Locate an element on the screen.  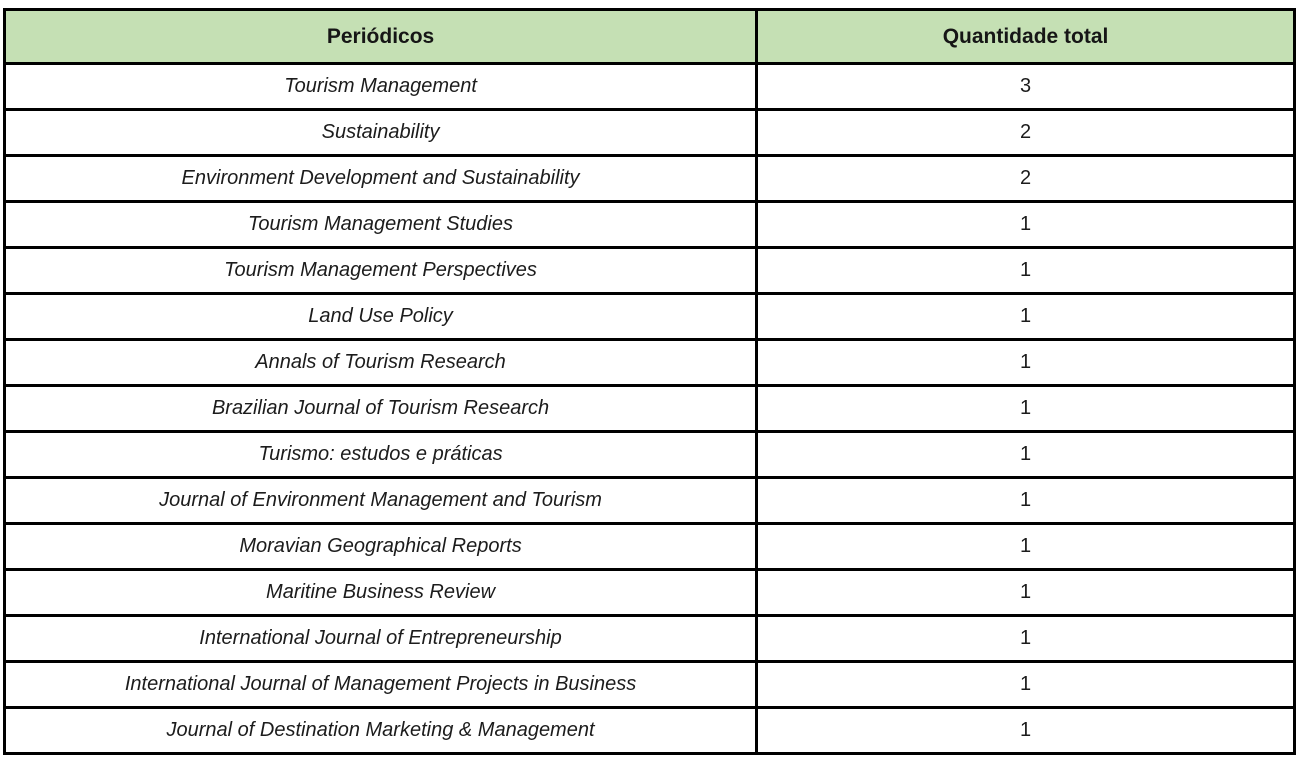
column-header-periodicos: Periódicos is located at coordinates (380, 36).